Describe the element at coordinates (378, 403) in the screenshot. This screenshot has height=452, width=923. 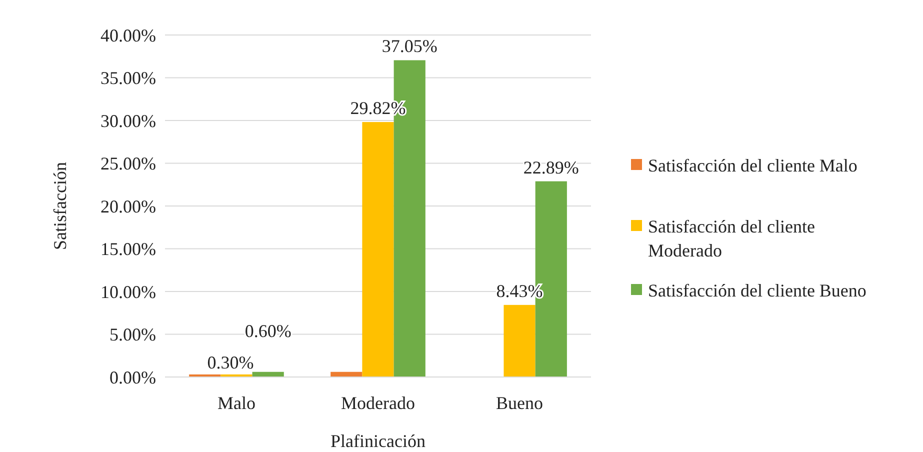
I see `x-tick-label: Moderado` at that location.